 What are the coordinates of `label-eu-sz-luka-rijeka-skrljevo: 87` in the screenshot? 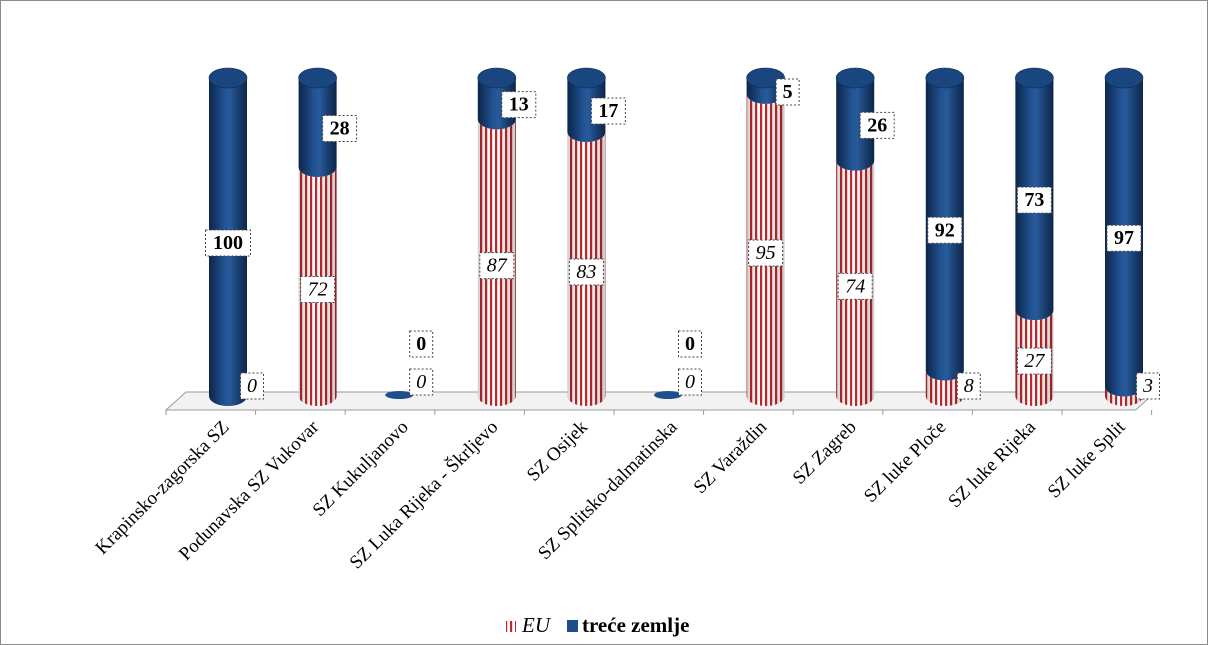 It's located at (497, 266).